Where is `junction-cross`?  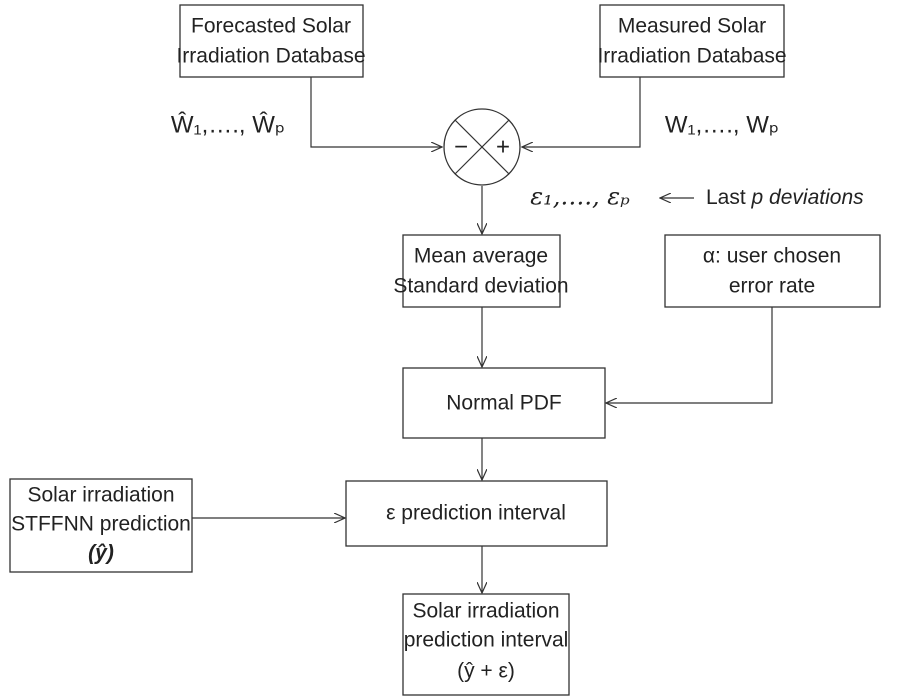 junction-cross is located at coordinates (482, 147).